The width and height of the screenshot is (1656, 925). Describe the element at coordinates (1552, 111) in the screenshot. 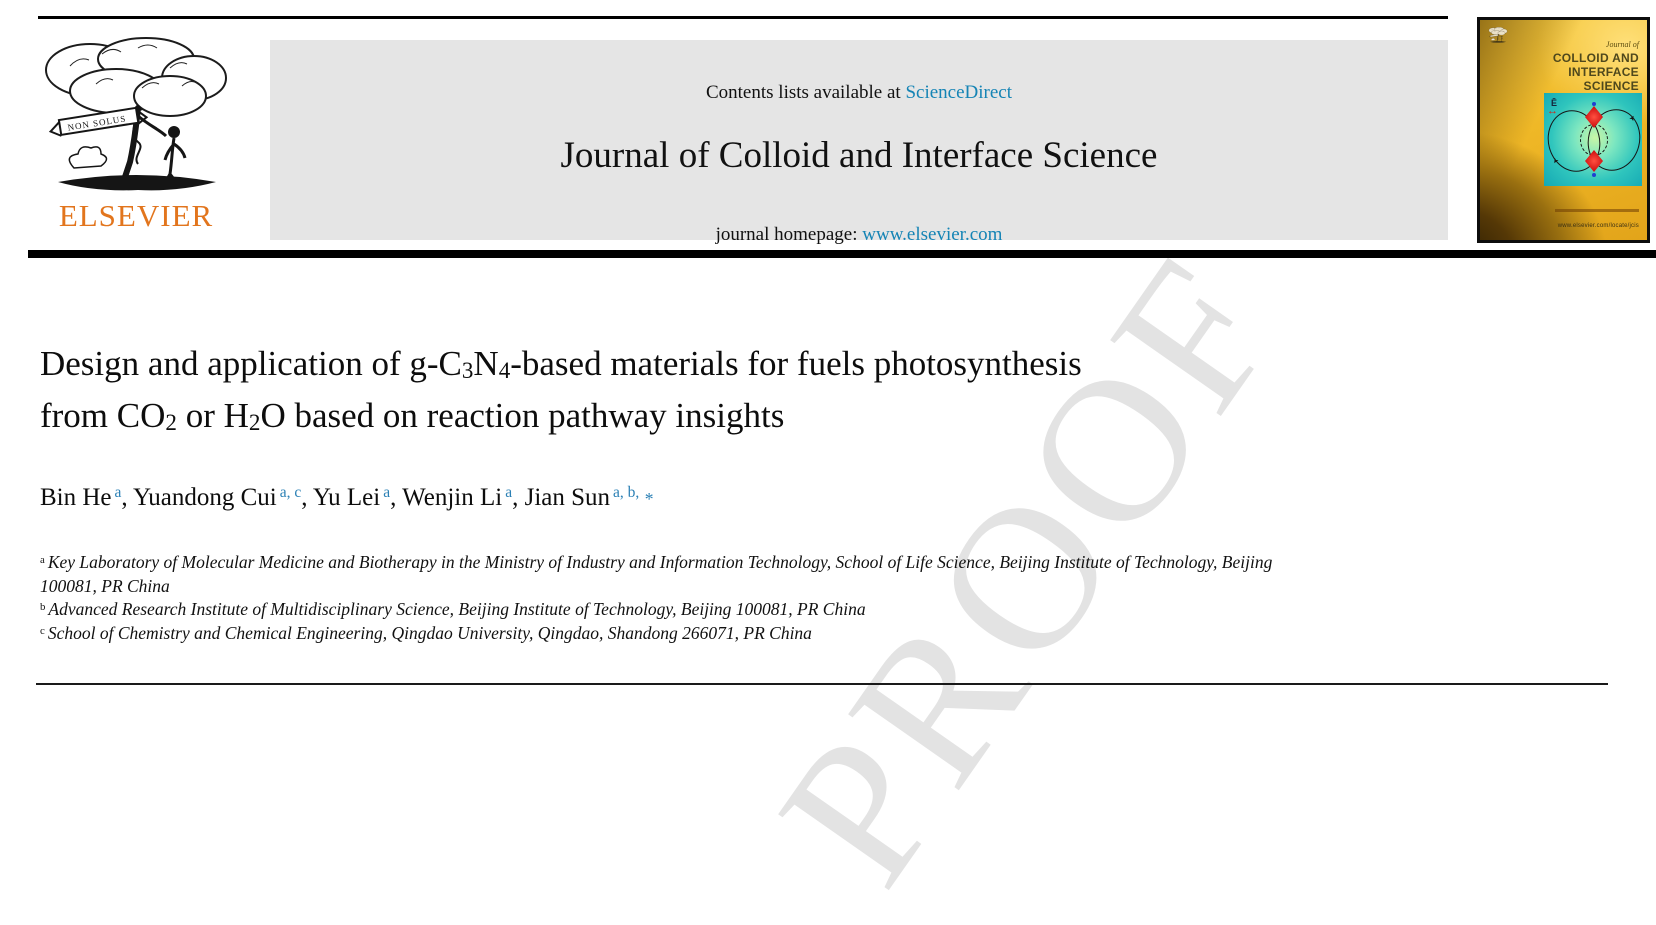

I see `e-field-arrow-icon: ↔` at that location.